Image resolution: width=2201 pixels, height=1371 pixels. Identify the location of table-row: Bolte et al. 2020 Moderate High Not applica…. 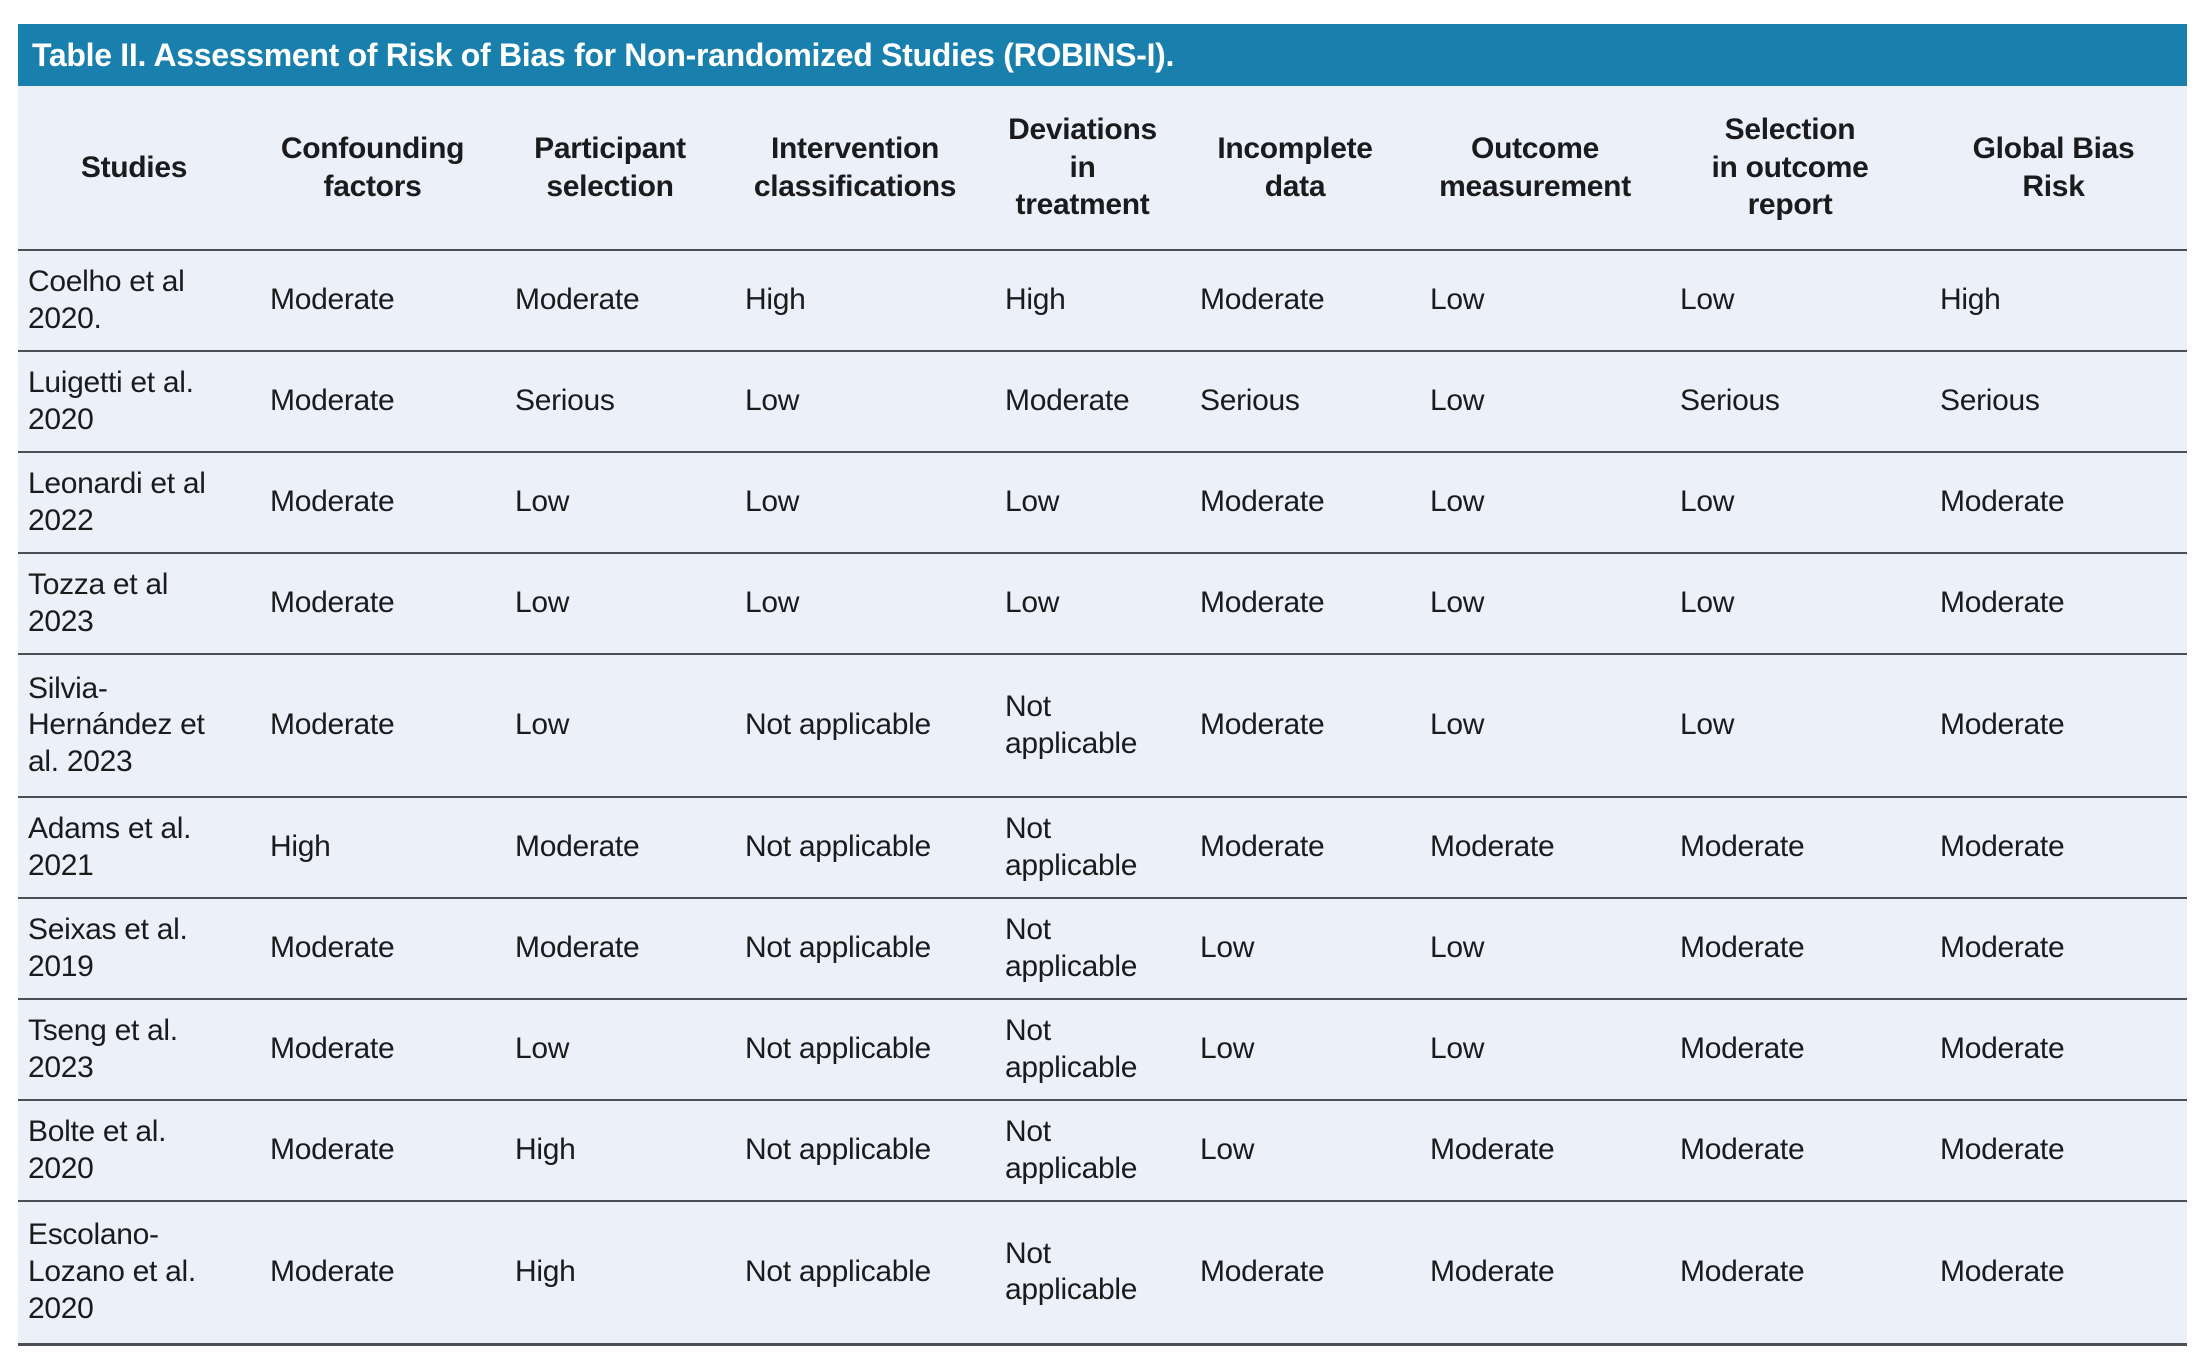
(1102, 1151).